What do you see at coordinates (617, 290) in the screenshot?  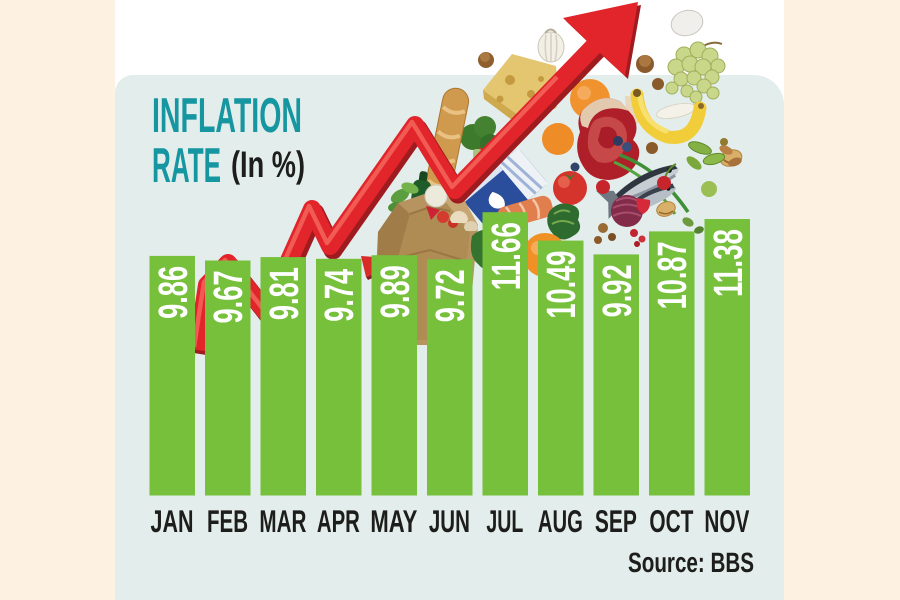 I see `svg-text: 9.92` at bounding box center [617, 290].